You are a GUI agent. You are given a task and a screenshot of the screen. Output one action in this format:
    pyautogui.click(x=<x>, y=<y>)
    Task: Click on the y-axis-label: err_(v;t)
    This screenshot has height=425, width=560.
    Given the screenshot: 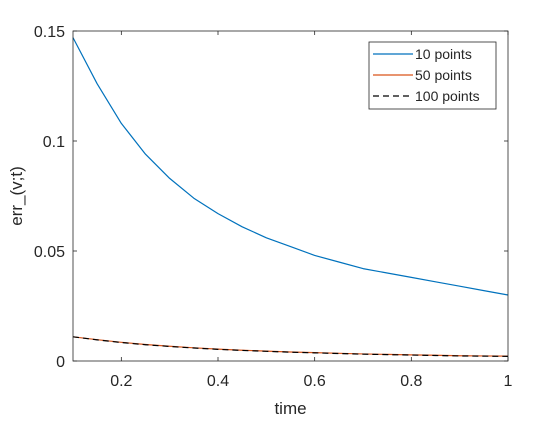 What is the action you would take?
    pyautogui.click(x=16, y=196)
    